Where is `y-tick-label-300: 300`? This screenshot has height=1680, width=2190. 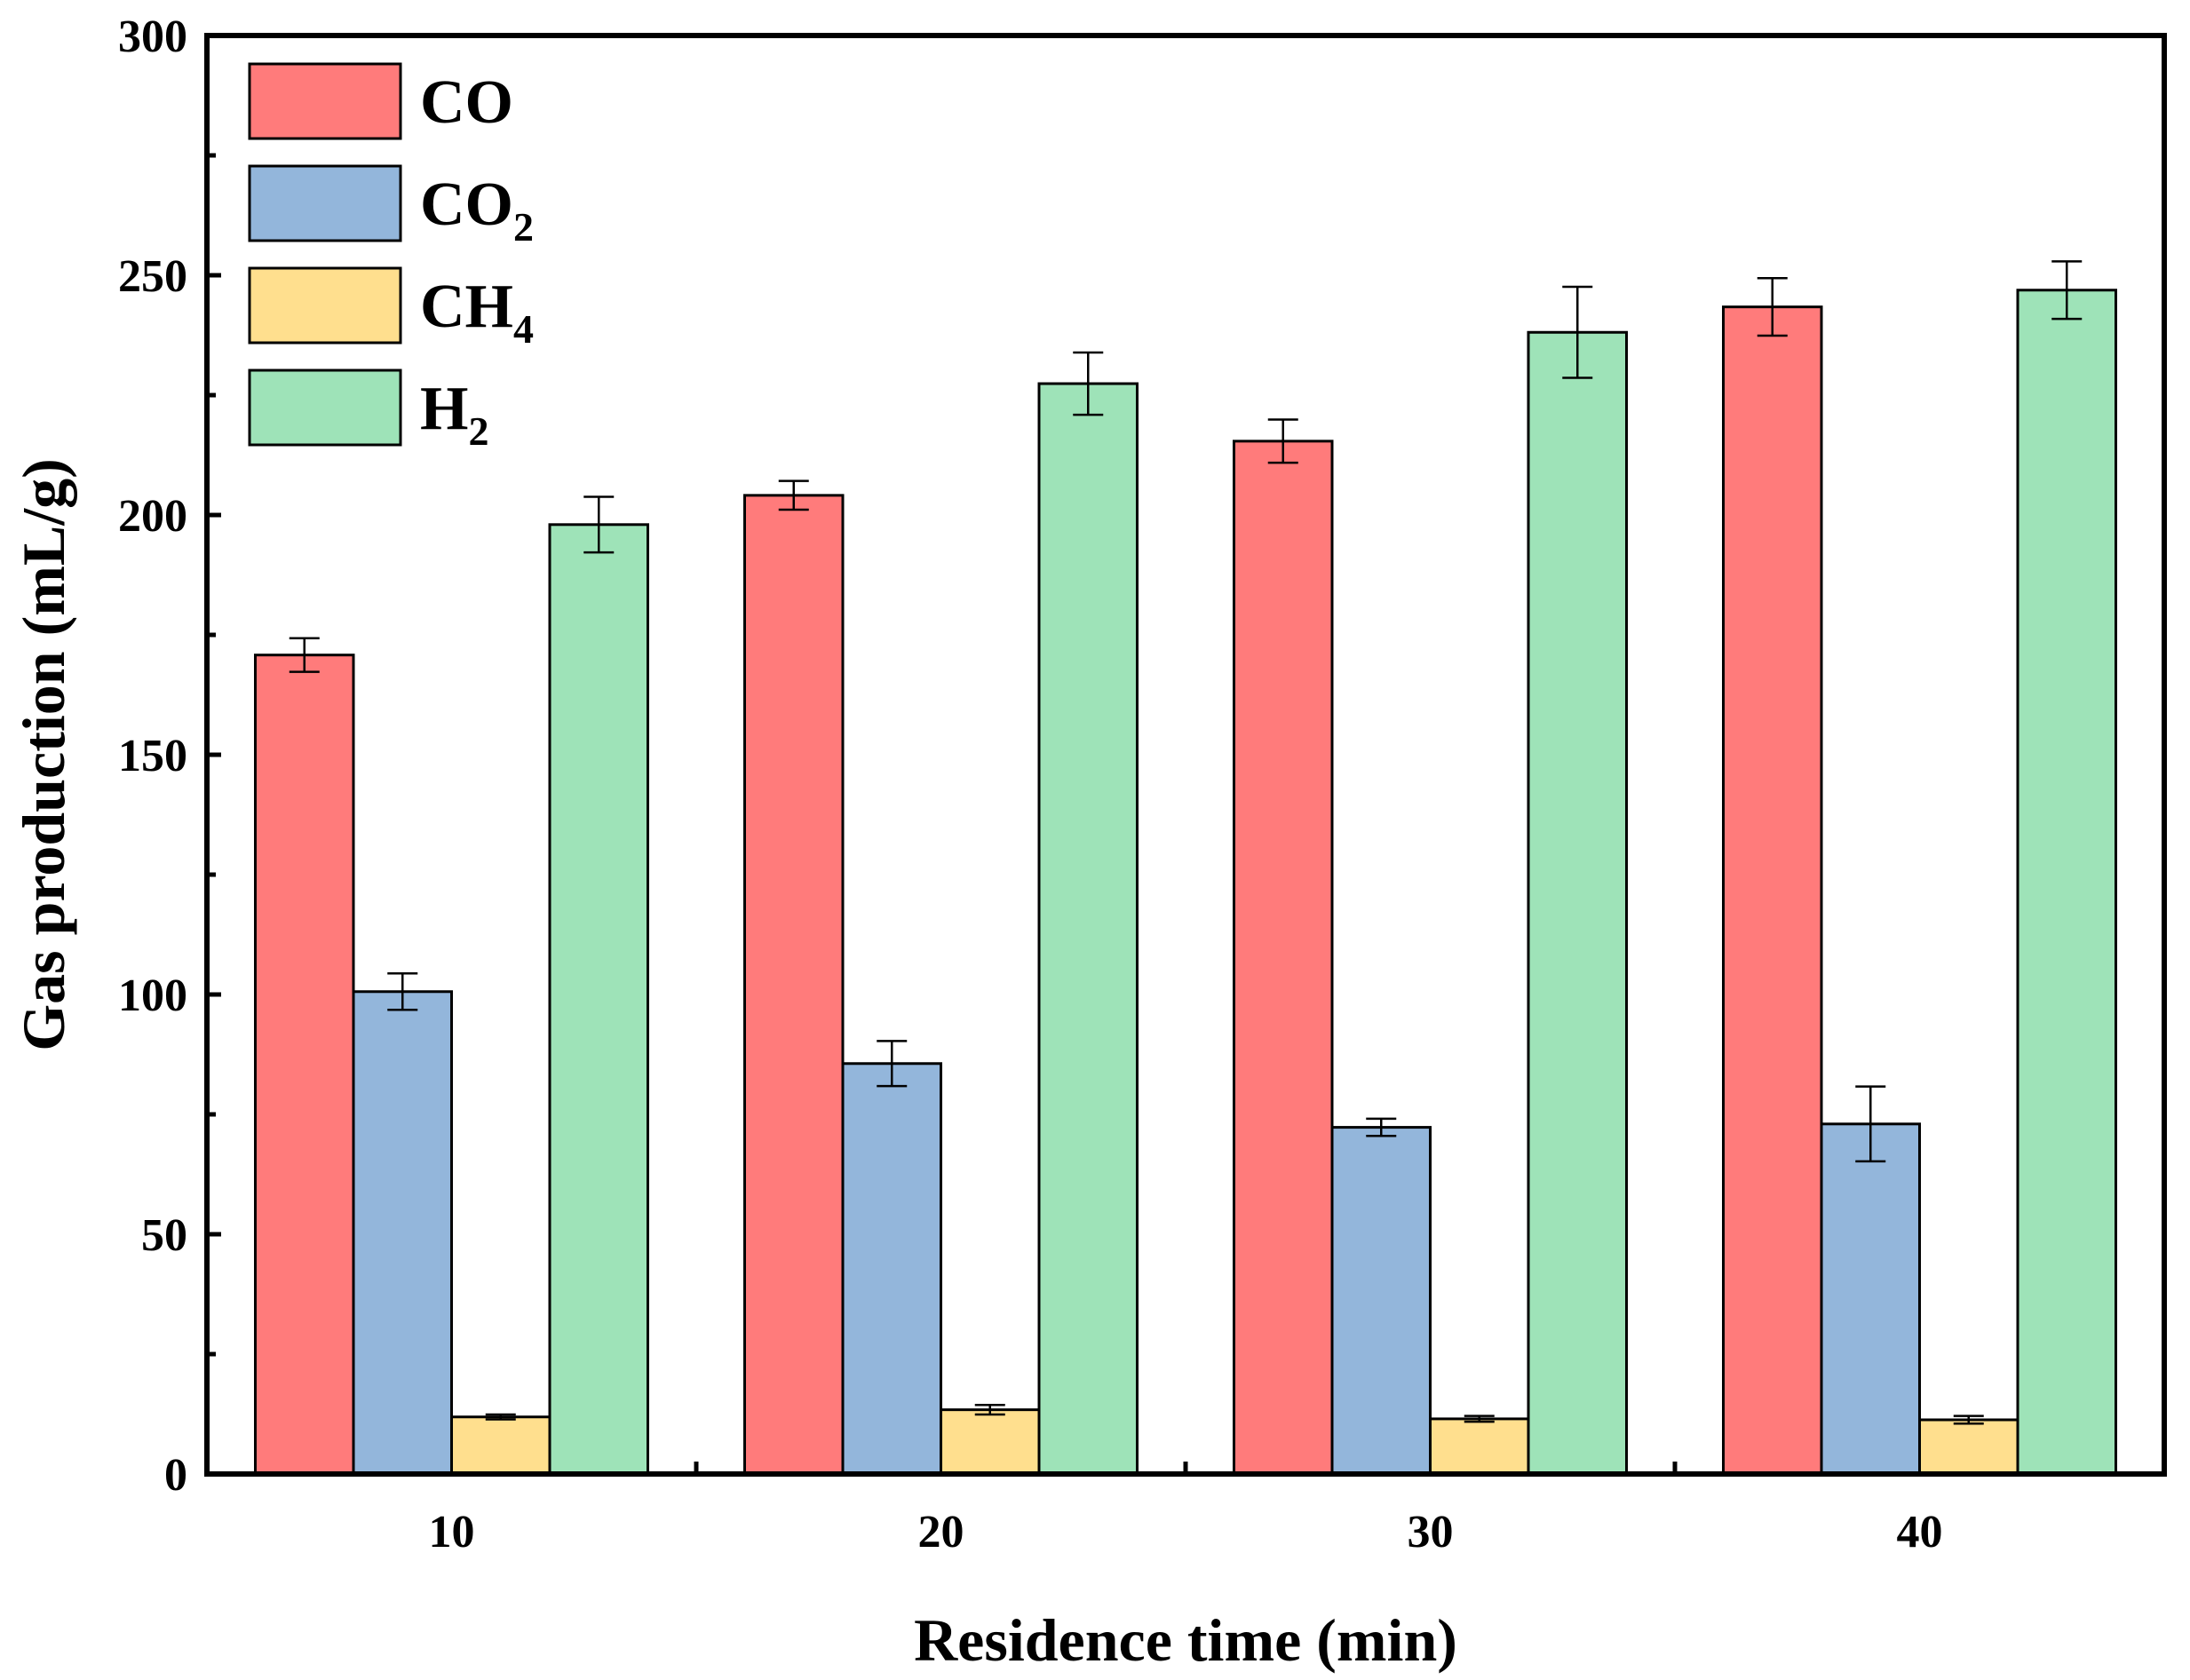 y-tick-label-300: 300 is located at coordinates (152, 37).